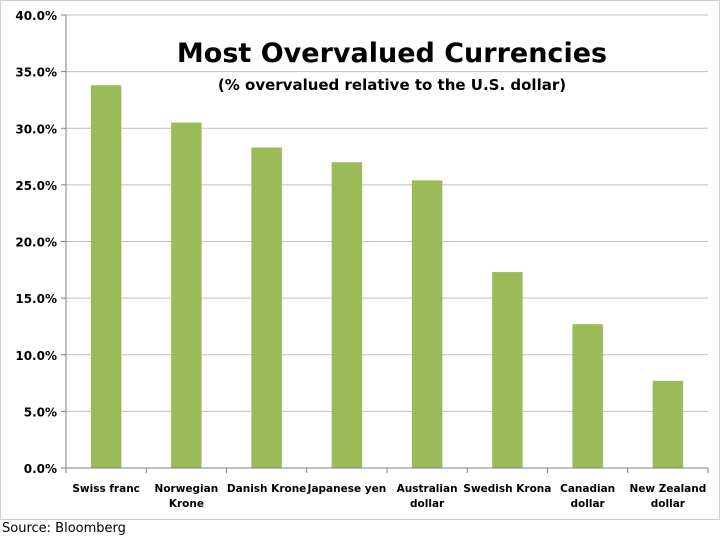 Image resolution: width=720 pixels, height=539 pixels. What do you see at coordinates (36, 73) in the screenshot?
I see `y-tick-label: 35.0%` at bounding box center [36, 73].